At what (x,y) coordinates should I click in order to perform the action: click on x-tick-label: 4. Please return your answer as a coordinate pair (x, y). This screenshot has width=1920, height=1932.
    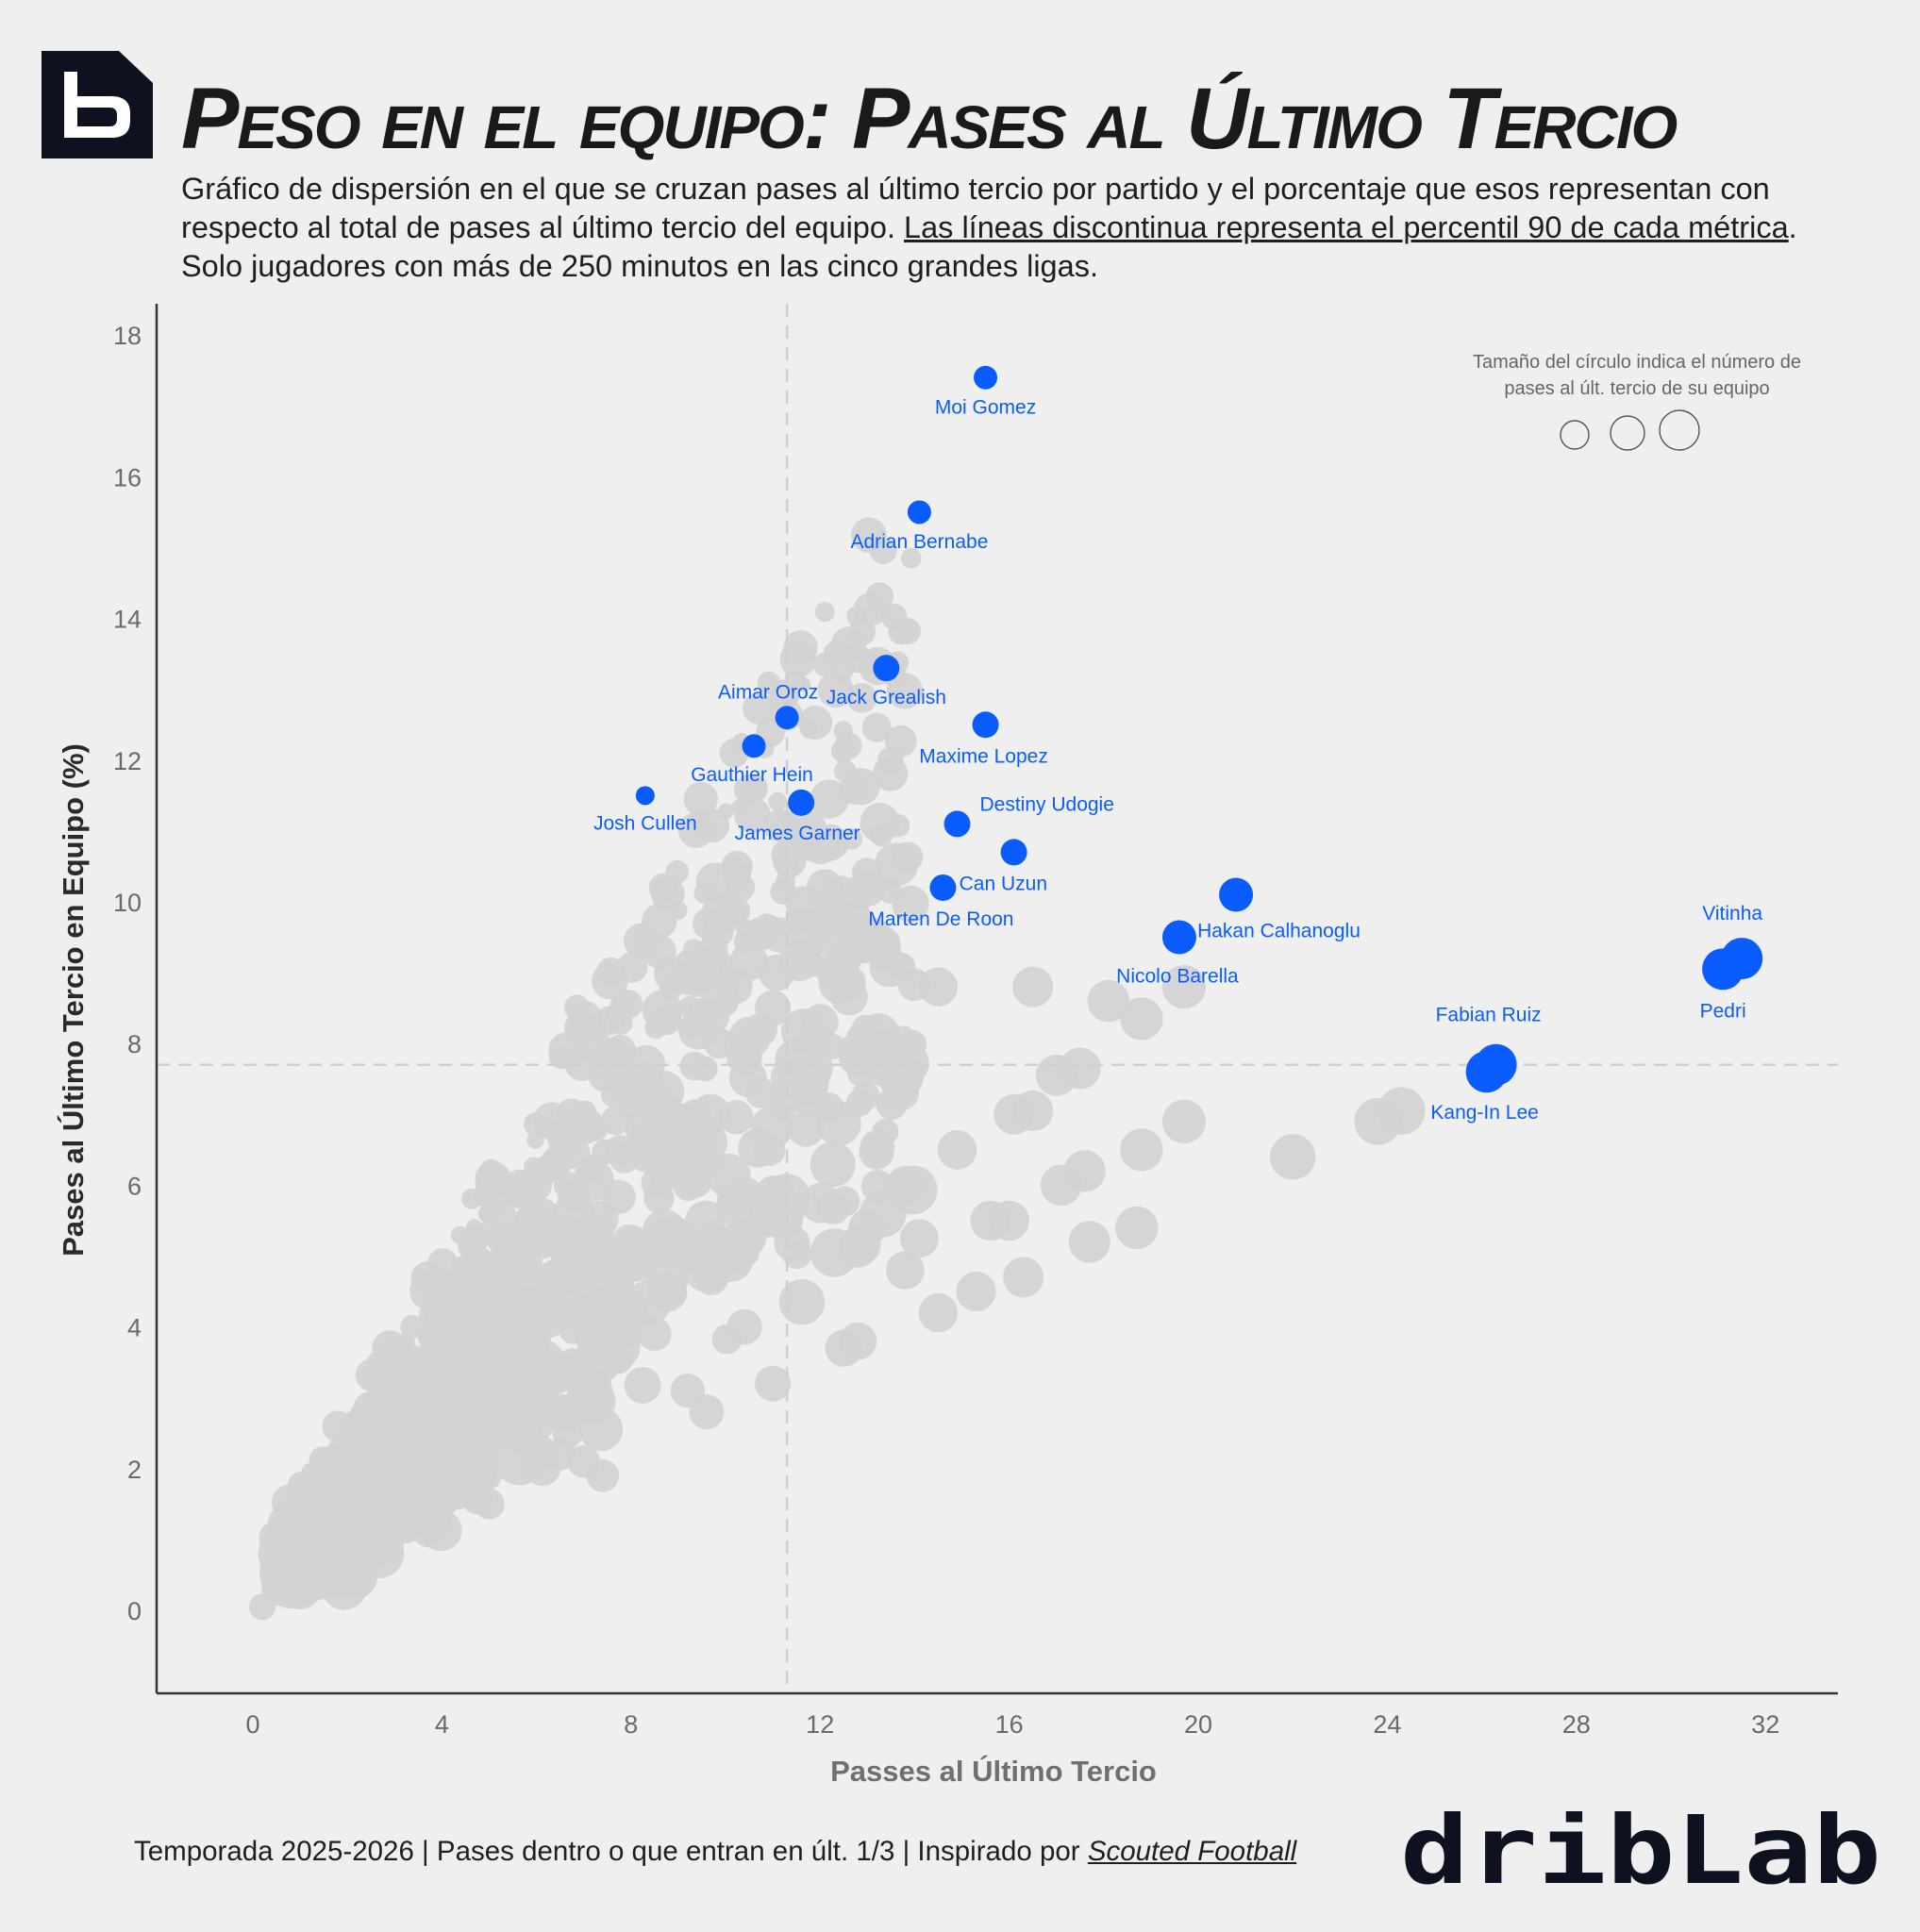
    Looking at the image, I should click on (442, 1724).